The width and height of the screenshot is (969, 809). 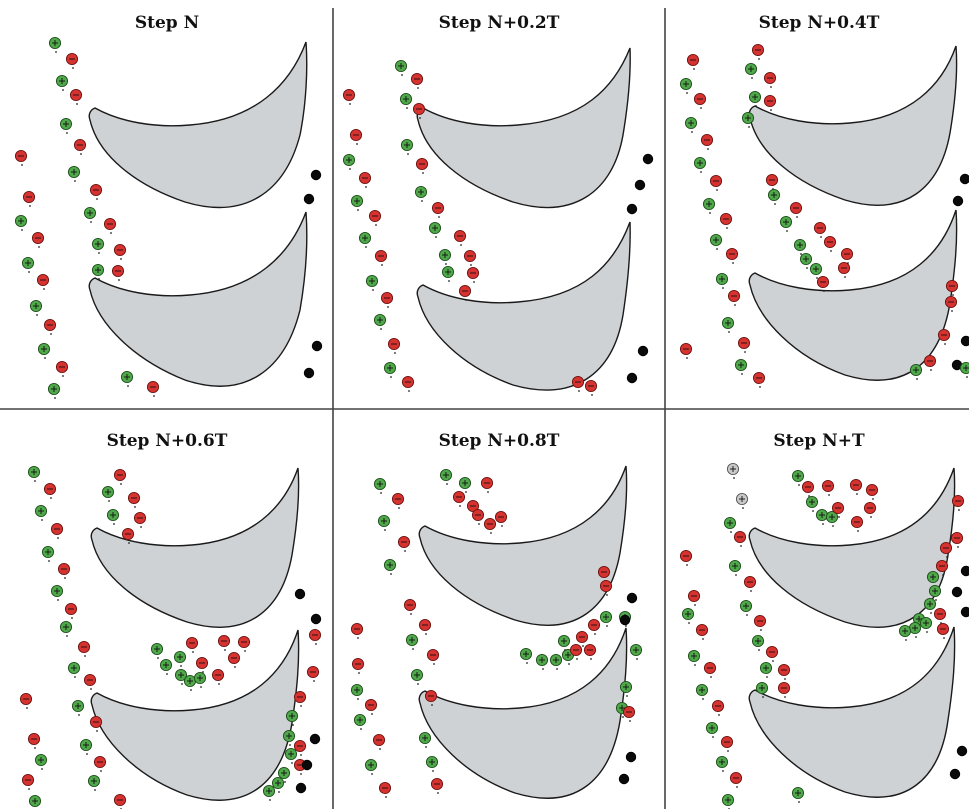 I want to click on panel-title: Step N+0.6T, so click(x=167, y=441).